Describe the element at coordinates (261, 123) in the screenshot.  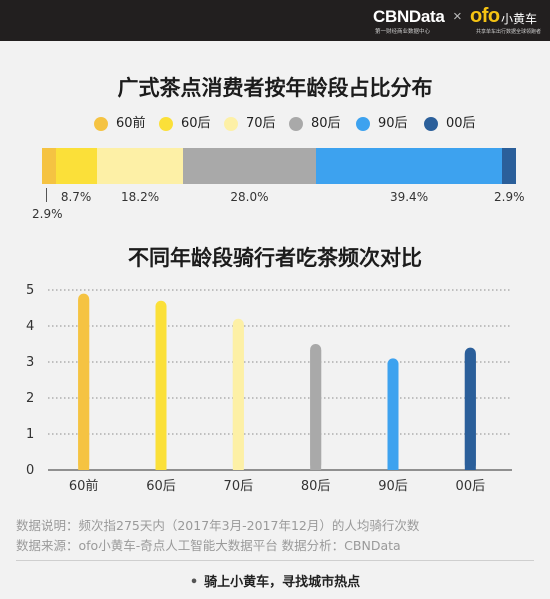
I see `legend-label: 70后` at that location.